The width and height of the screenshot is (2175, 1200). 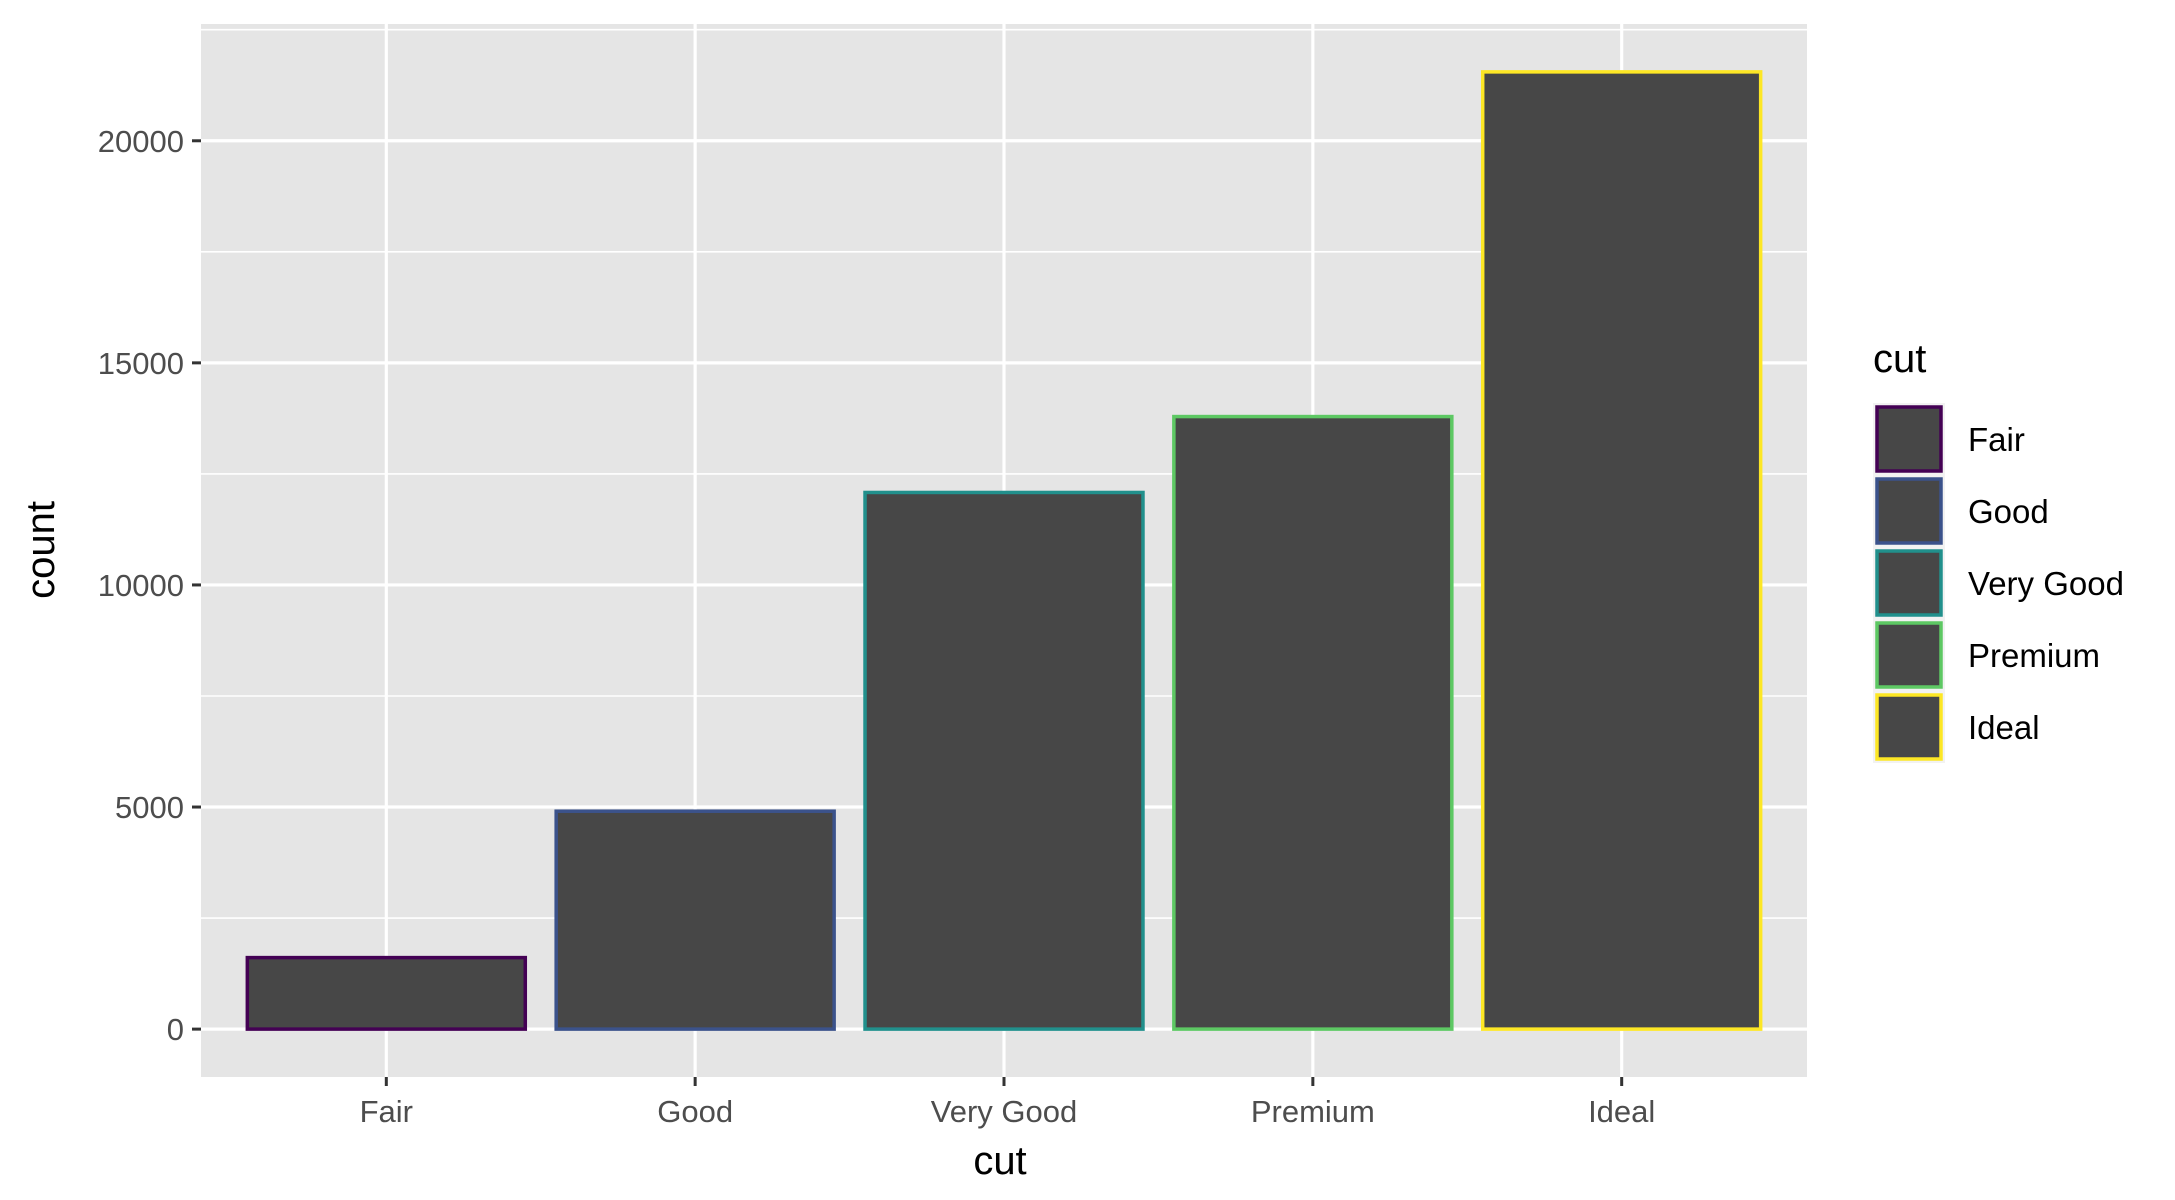 What do you see at coordinates (1313, 1111) in the screenshot?
I see `x-tick-label: Premium` at bounding box center [1313, 1111].